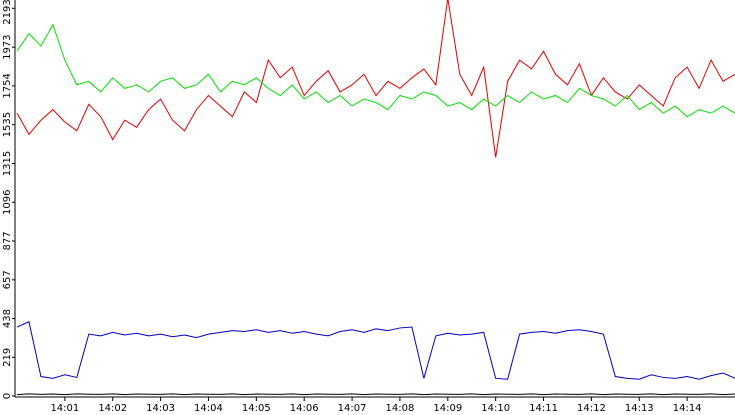 This screenshot has width=735, height=415. What do you see at coordinates (112, 408) in the screenshot?
I see `x-tick-label: 14:02` at bounding box center [112, 408].